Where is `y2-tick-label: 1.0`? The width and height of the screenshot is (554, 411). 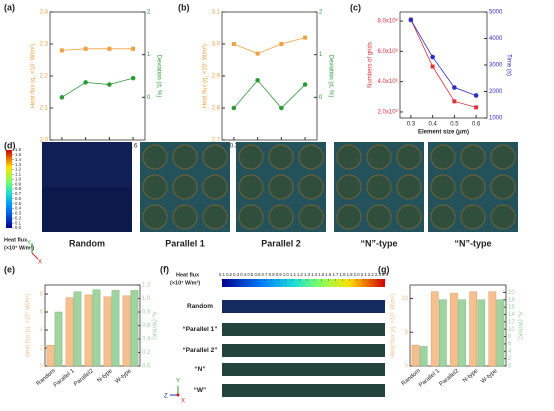
y2-tick-label: 1.0 is located at coordinates (146, 299).